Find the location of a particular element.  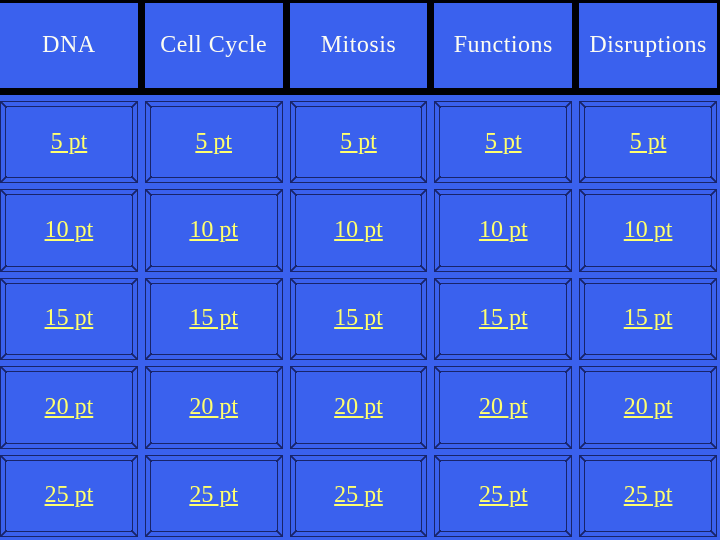

clue-cell-r5c5: 25 pt is located at coordinates (648, 495).